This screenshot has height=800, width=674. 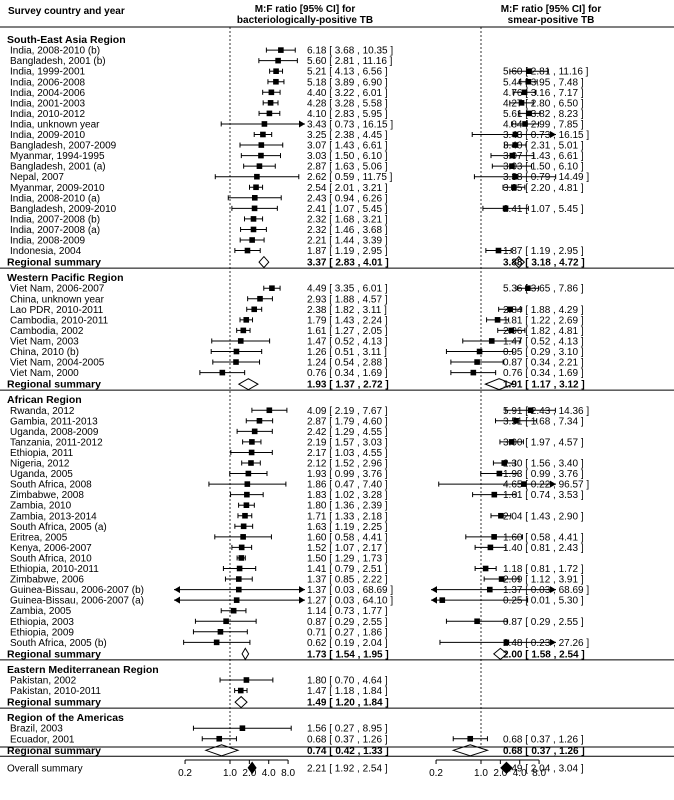 What do you see at coordinates (47, 580) in the screenshot?
I see `region-2-study-16-label: Zimbabwe, 2006` at bounding box center [47, 580].